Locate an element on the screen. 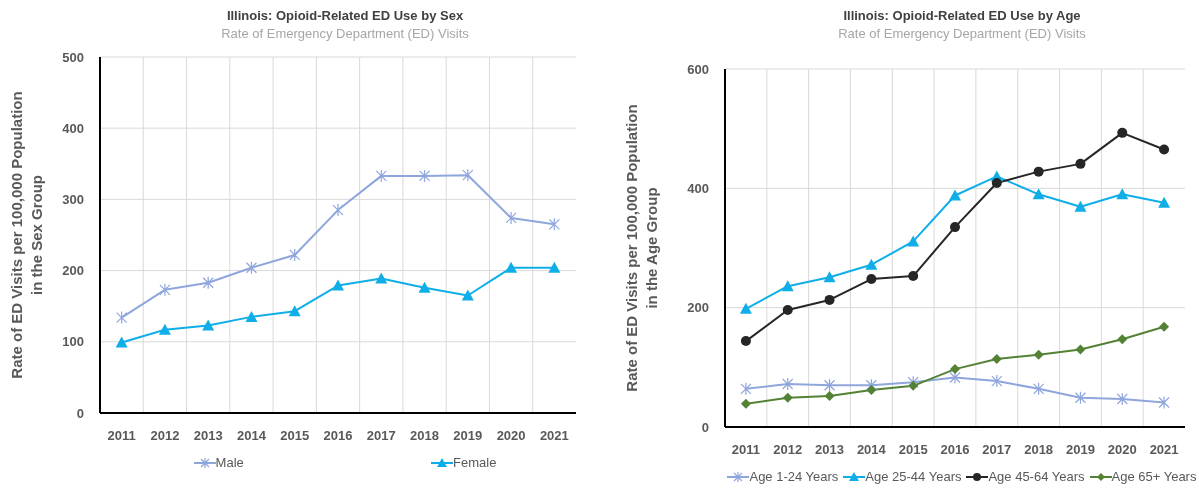 This screenshot has height=497, width=1199. legend-label: Age 65+ Years is located at coordinates (1154, 476).